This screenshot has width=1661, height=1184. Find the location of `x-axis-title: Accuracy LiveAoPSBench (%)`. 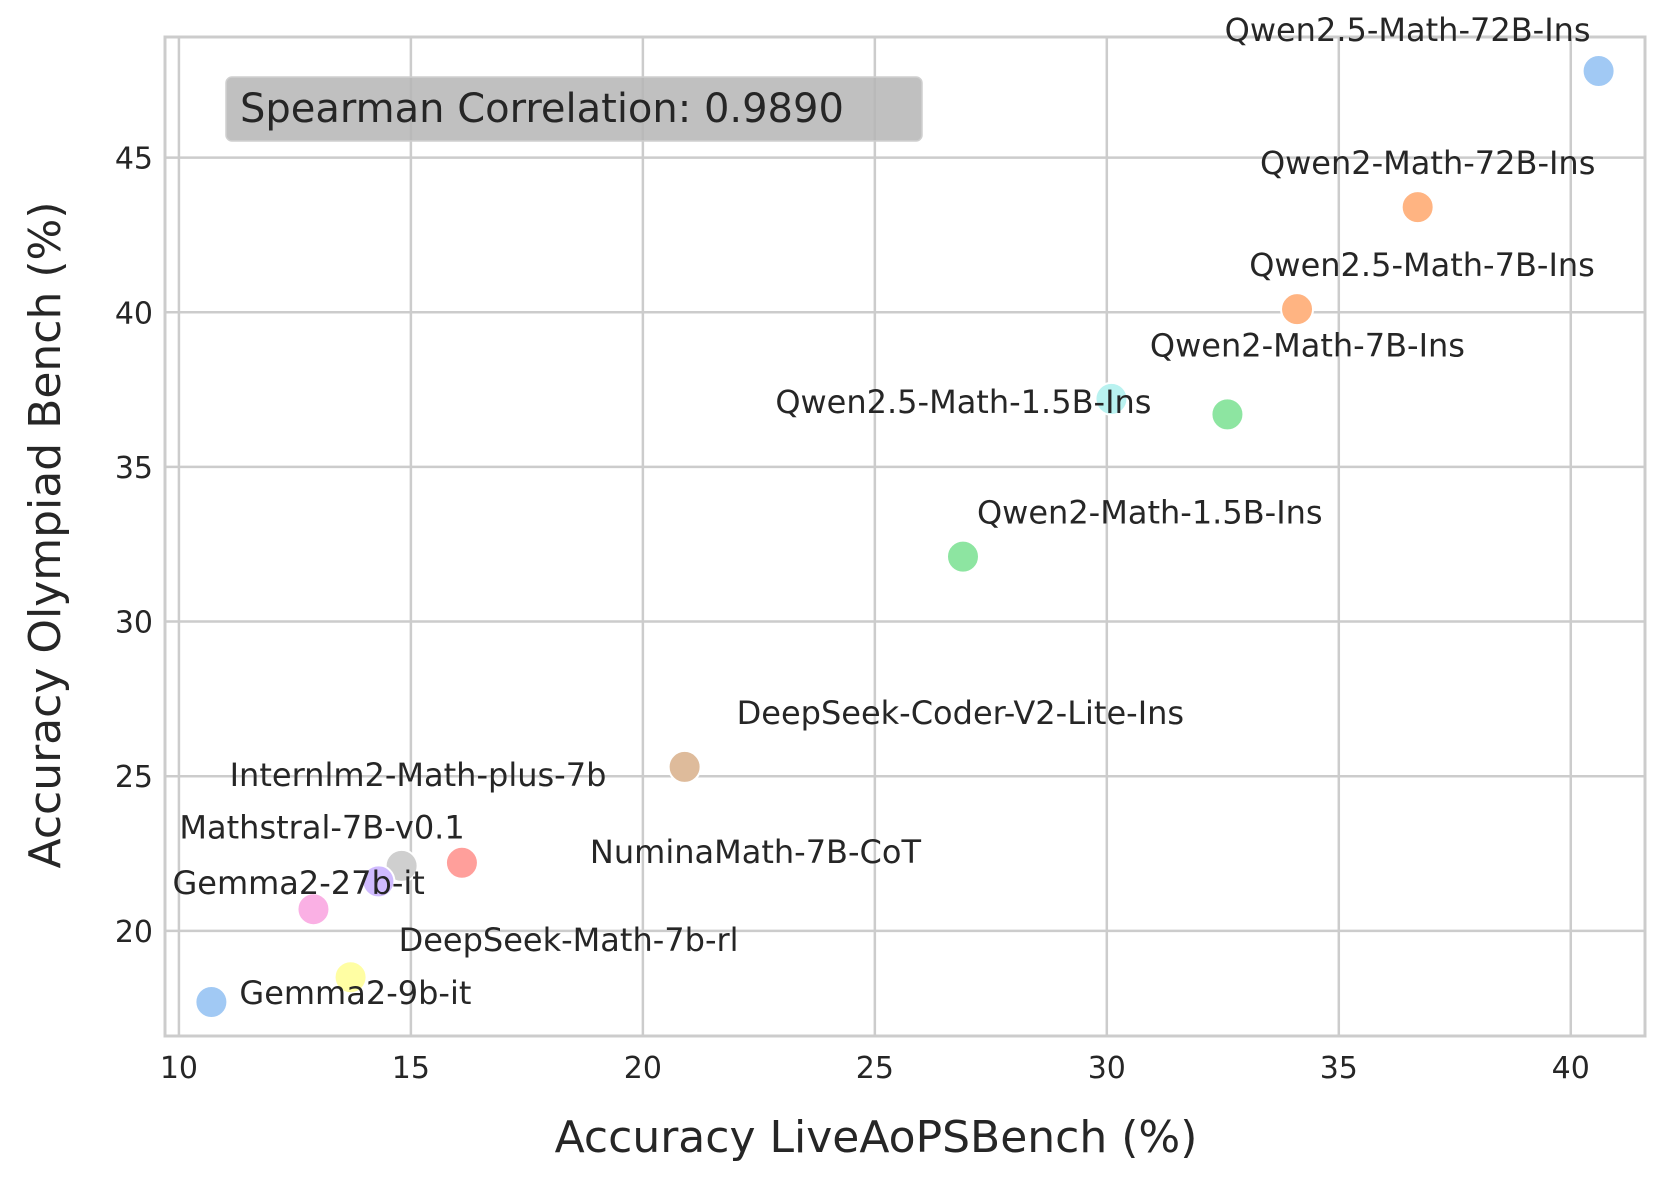

x-axis-title: Accuracy LiveAoPSBench (%) is located at coordinates (876, 1137).